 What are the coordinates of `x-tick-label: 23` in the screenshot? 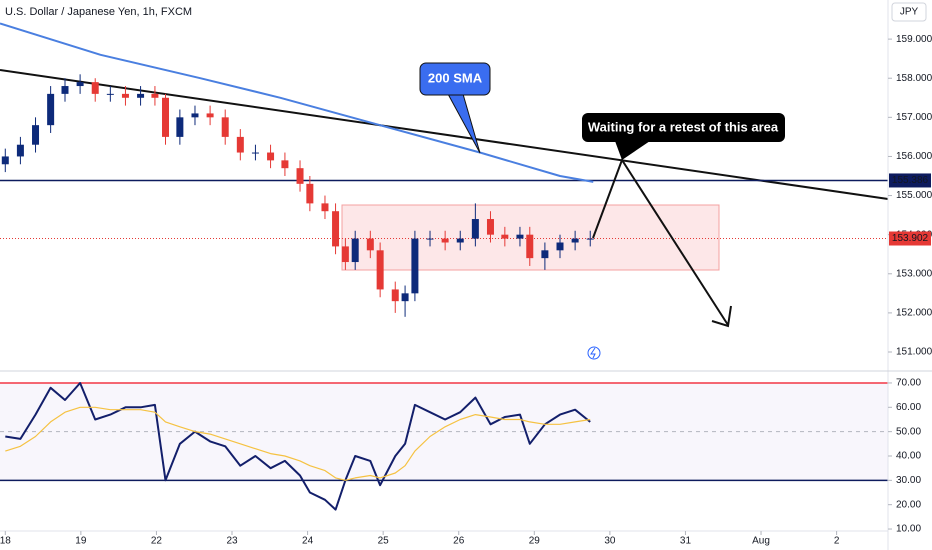 It's located at (232, 541).